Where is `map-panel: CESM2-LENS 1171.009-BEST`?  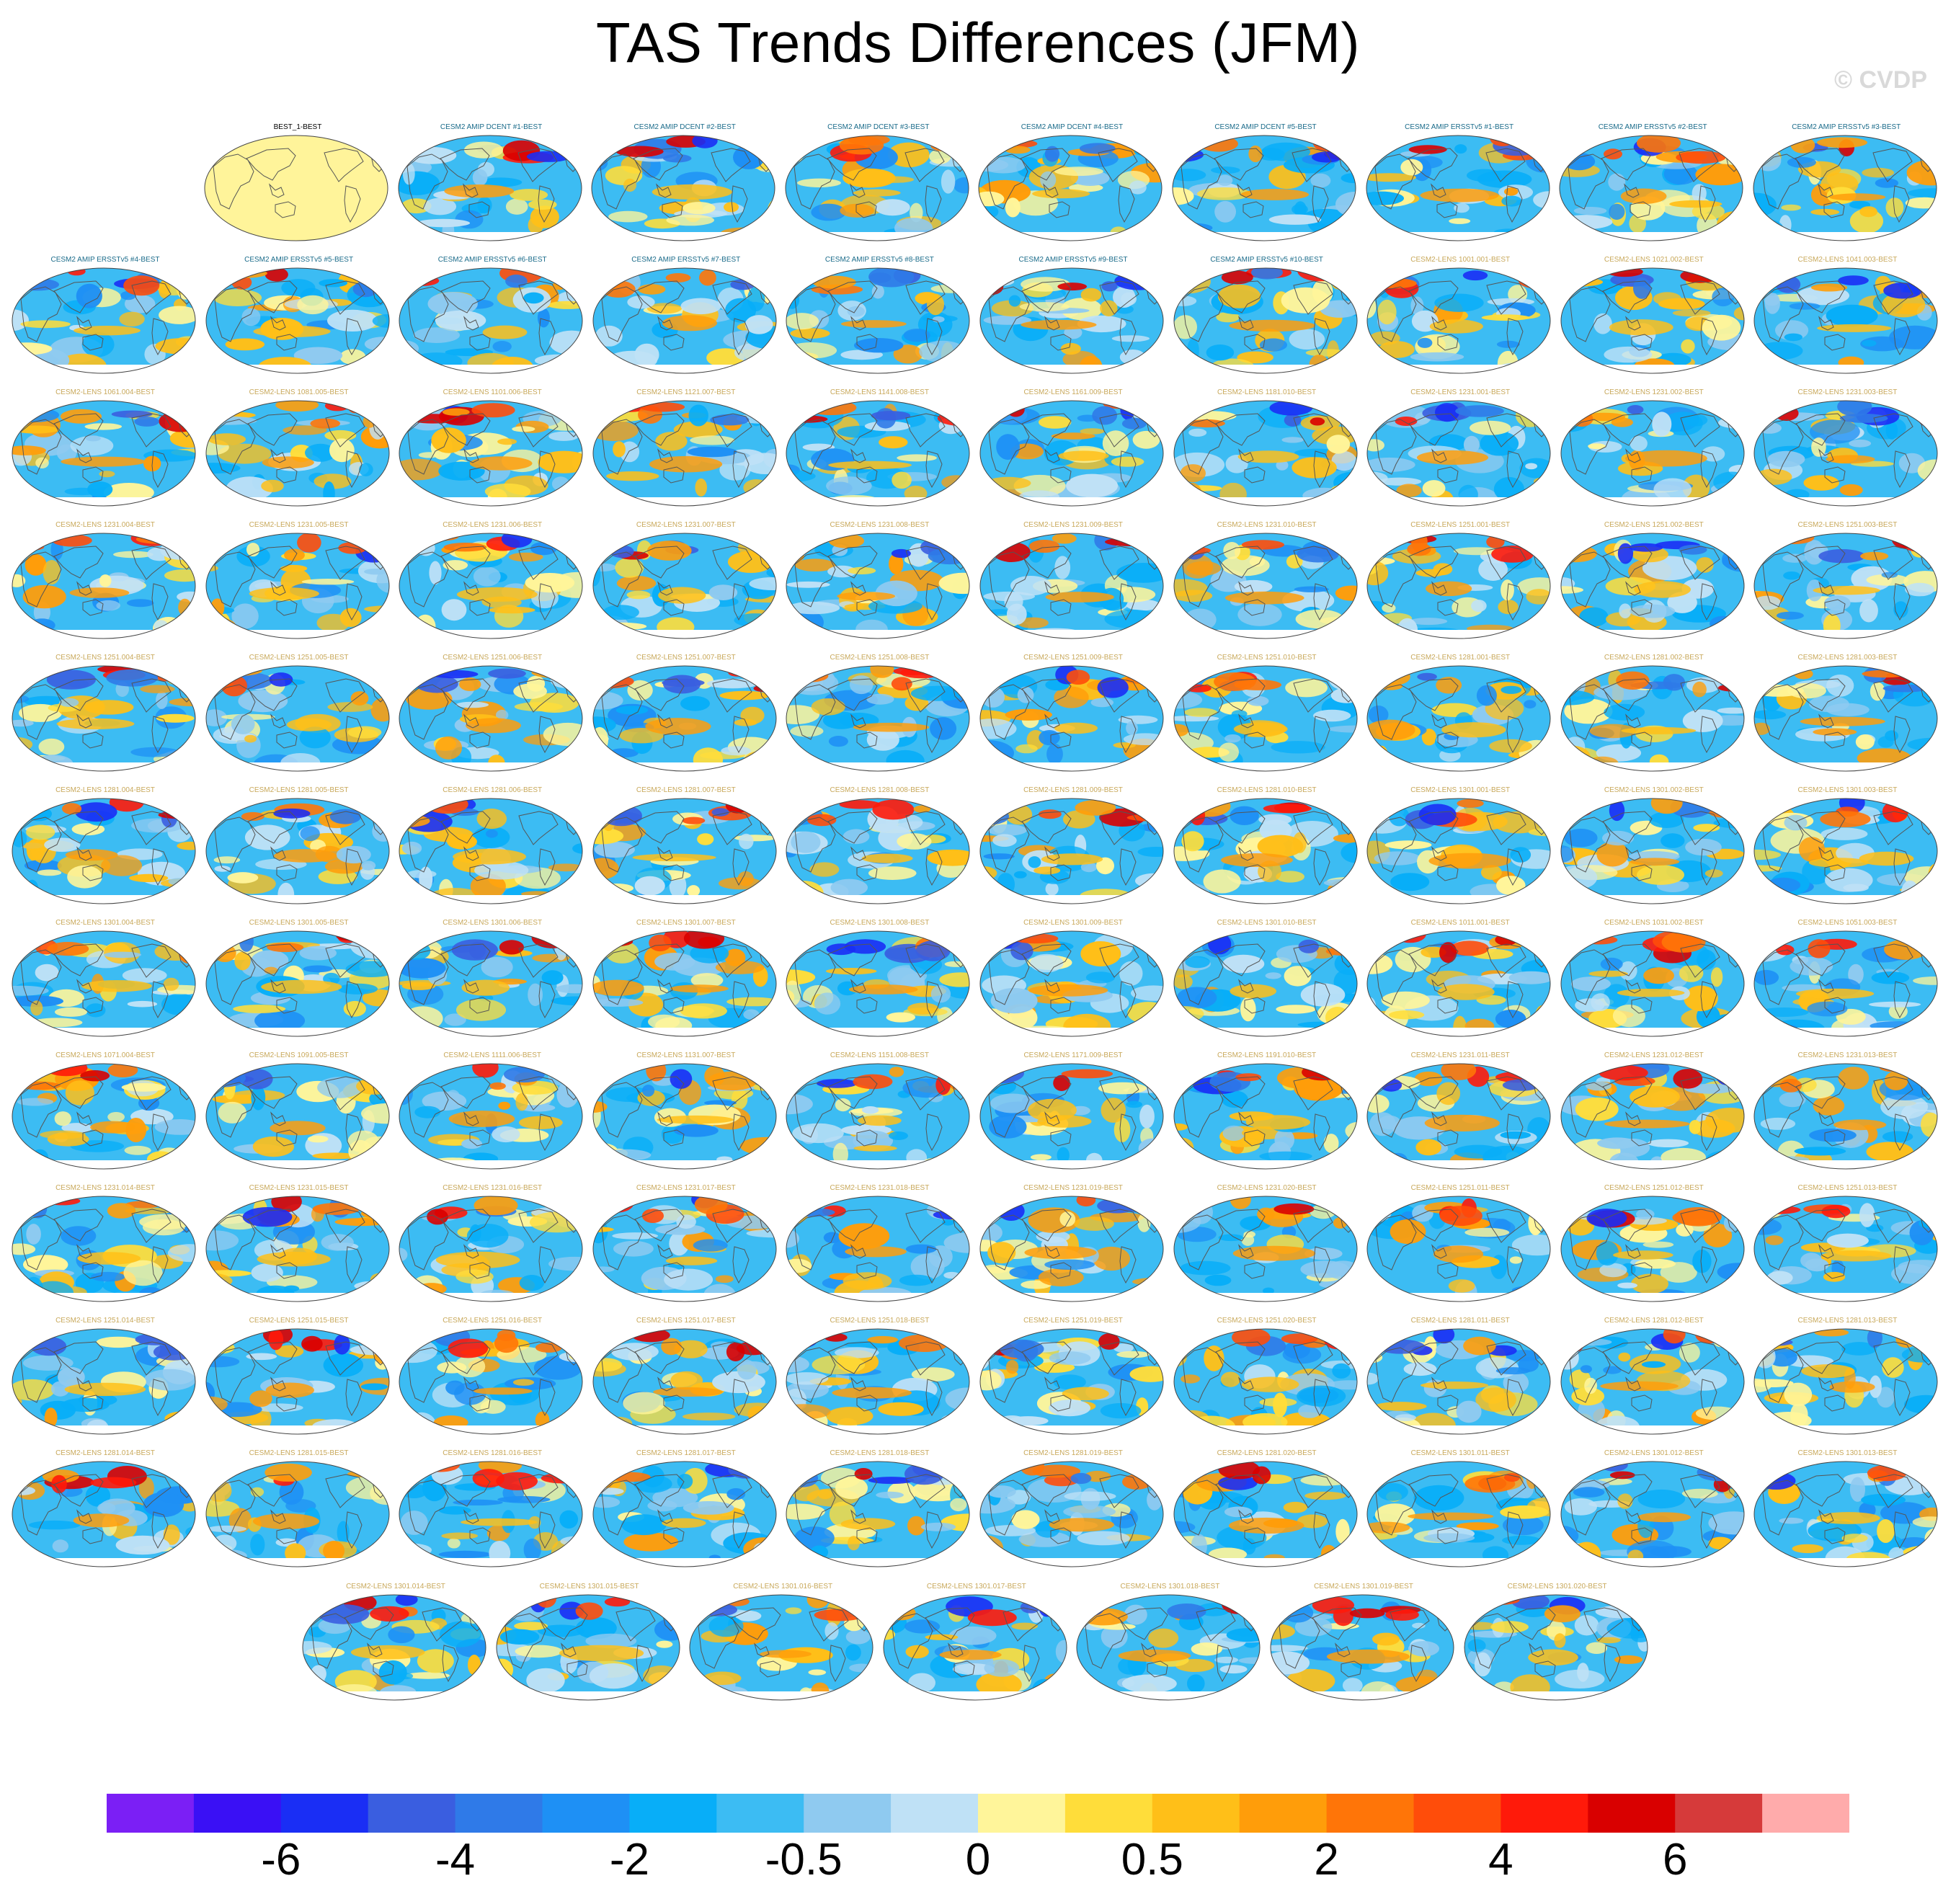 map-panel: CESM2-LENS 1171.009-BEST is located at coordinates (1073, 1114).